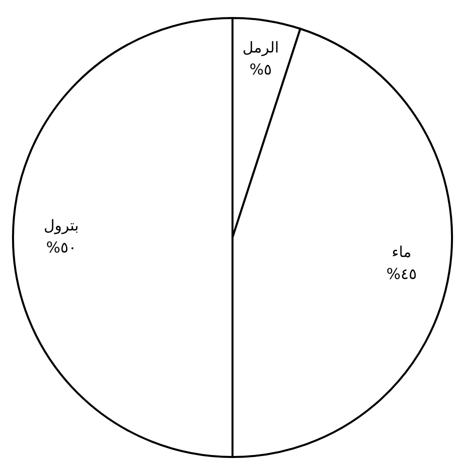  Describe the element at coordinates (401, 274) in the screenshot. I see `data-label: %٤٥` at that location.